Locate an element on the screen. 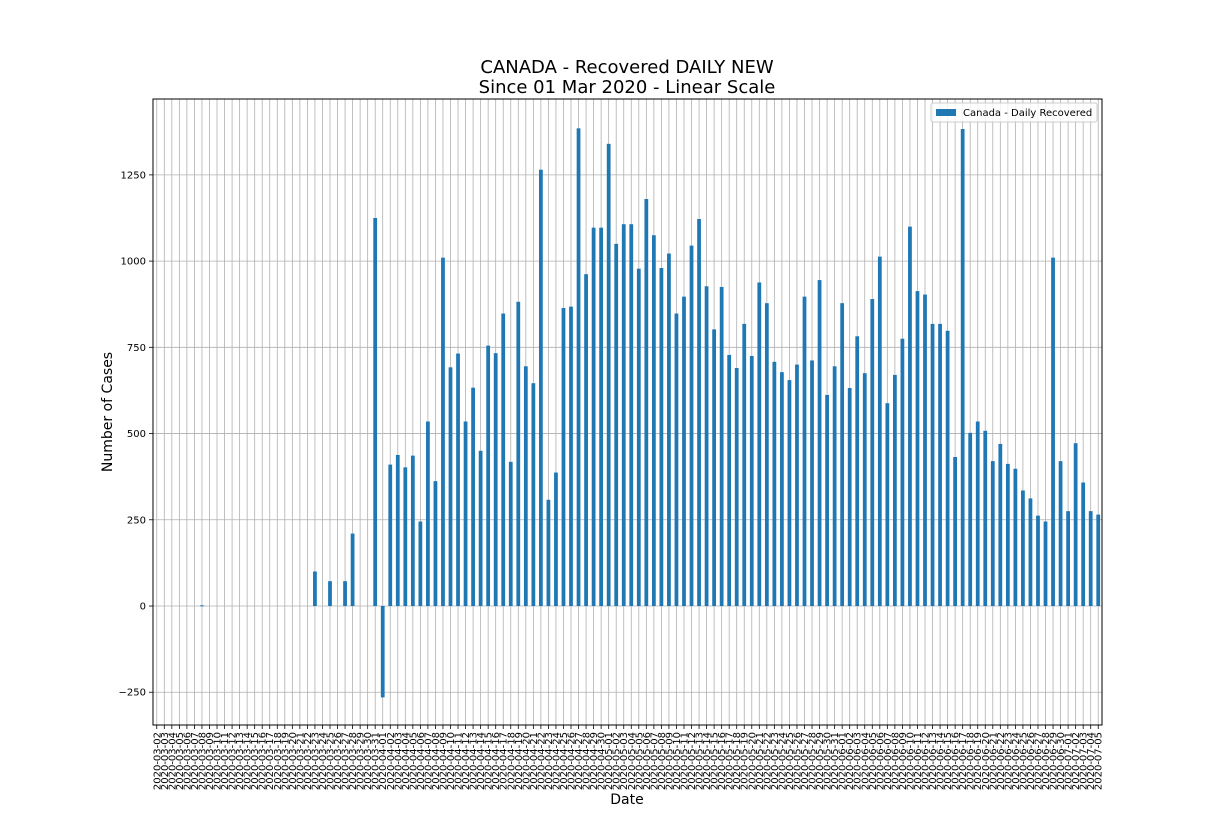 This screenshot has width=1224, height=828. x-tick-label: 2020-04-05 is located at coordinates (413, 761).